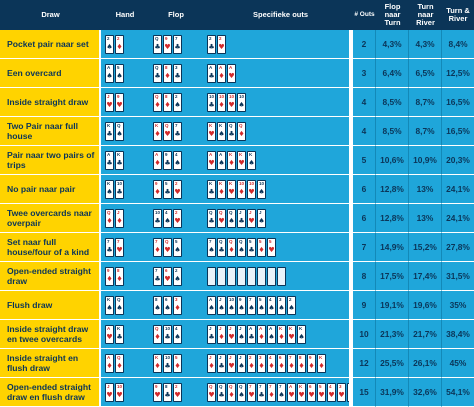 The image size is (474, 407). What do you see at coordinates (278, 247) in the screenshot?
I see `specific-outs-cards: 7 ♠ Q ♣ Q ♦ Q ♠ 5 ♣ 5 ♦ 5 ♥` at bounding box center [278, 247].